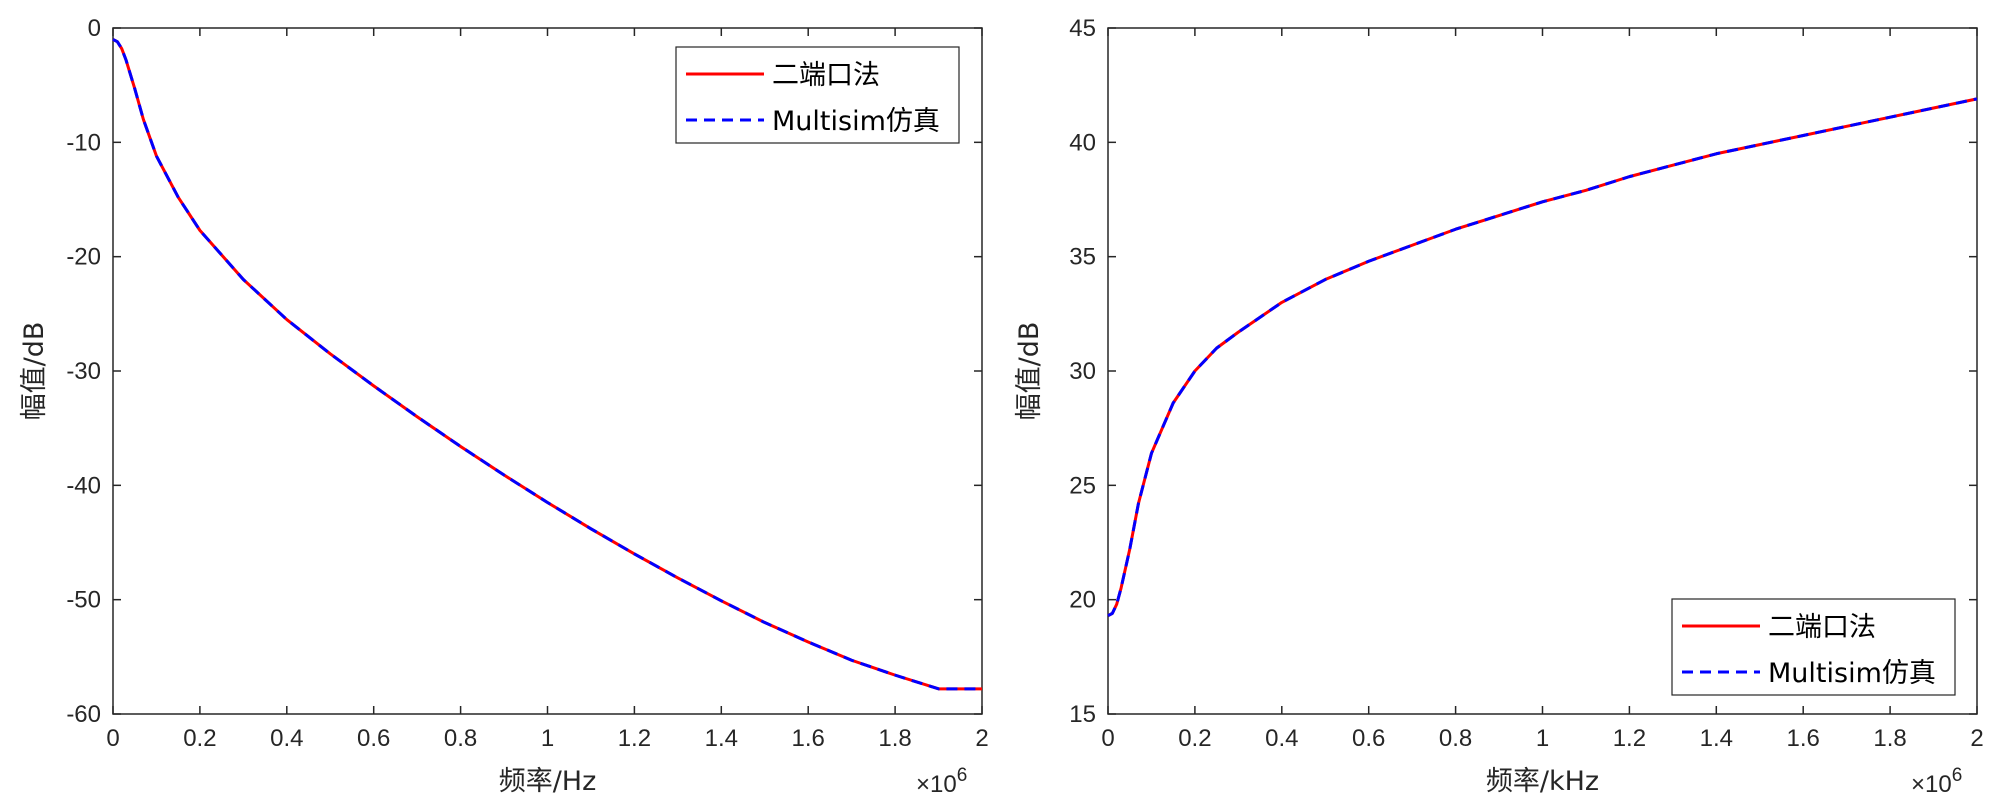  What do you see at coordinates (83, 714) in the screenshot?
I see `y-tick-label: -60` at bounding box center [83, 714].